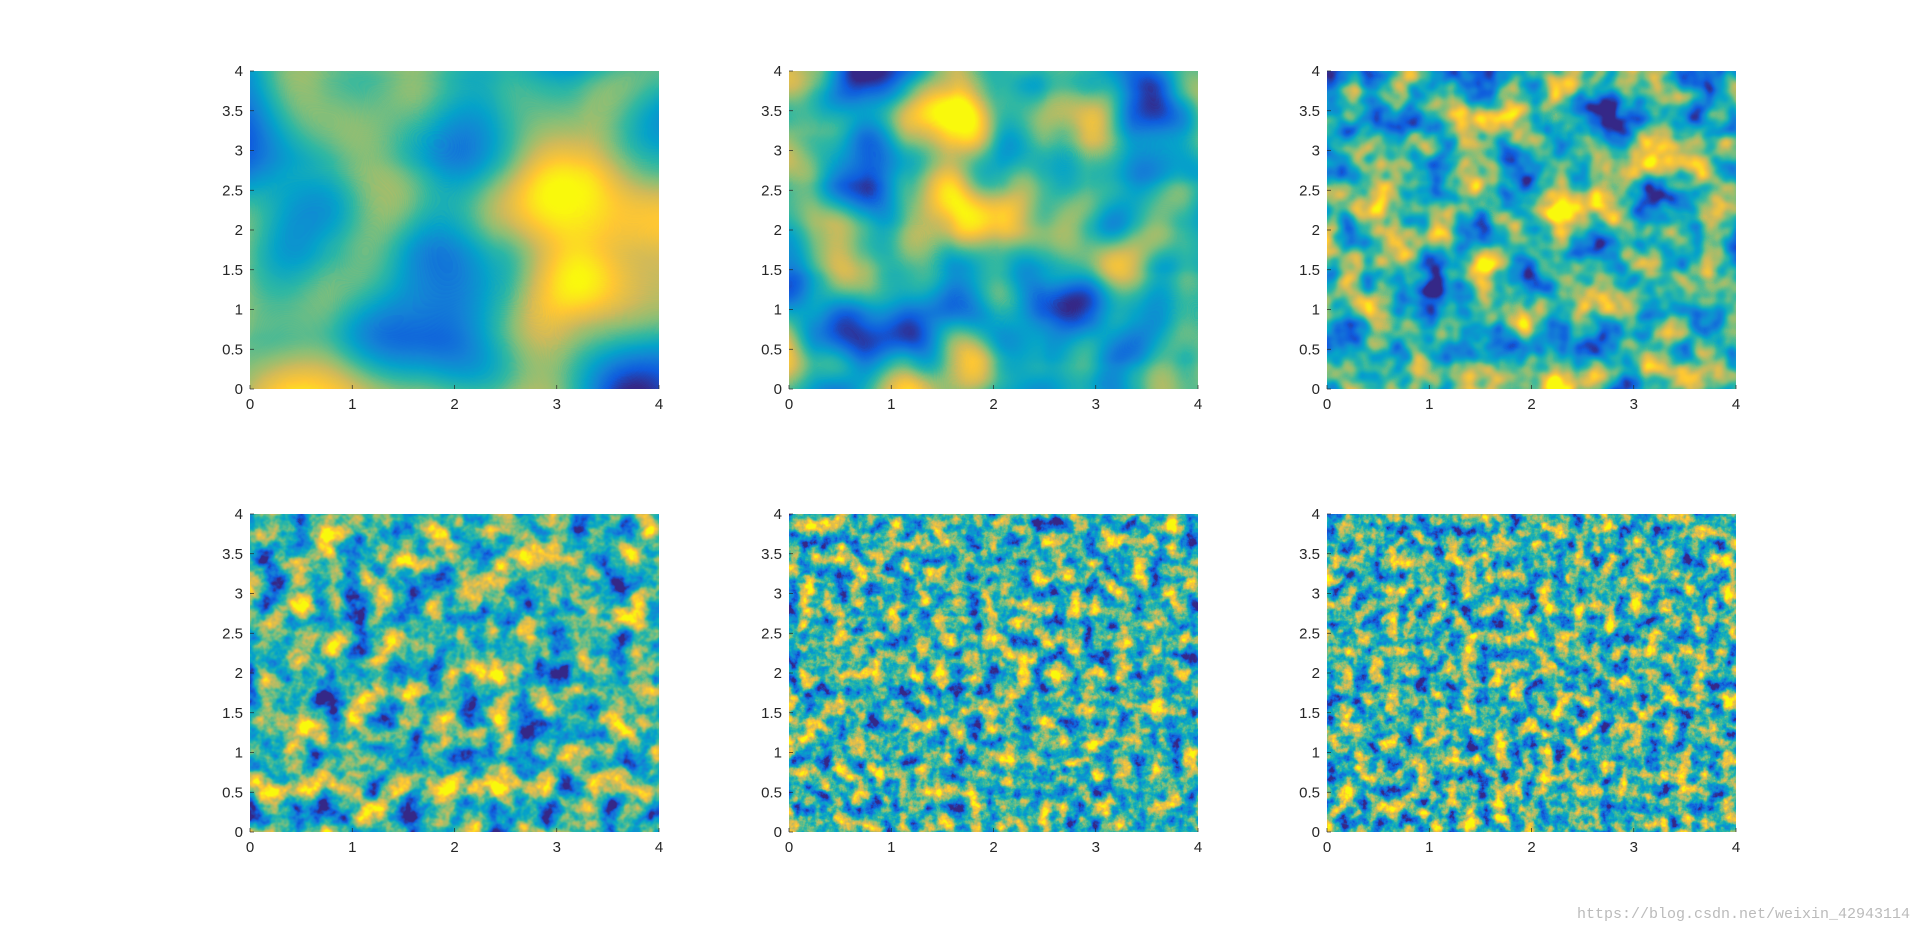  What do you see at coordinates (1743, 914) in the screenshot?
I see `watermark: https://blog.csdn.net/weixin_42943114` at bounding box center [1743, 914].